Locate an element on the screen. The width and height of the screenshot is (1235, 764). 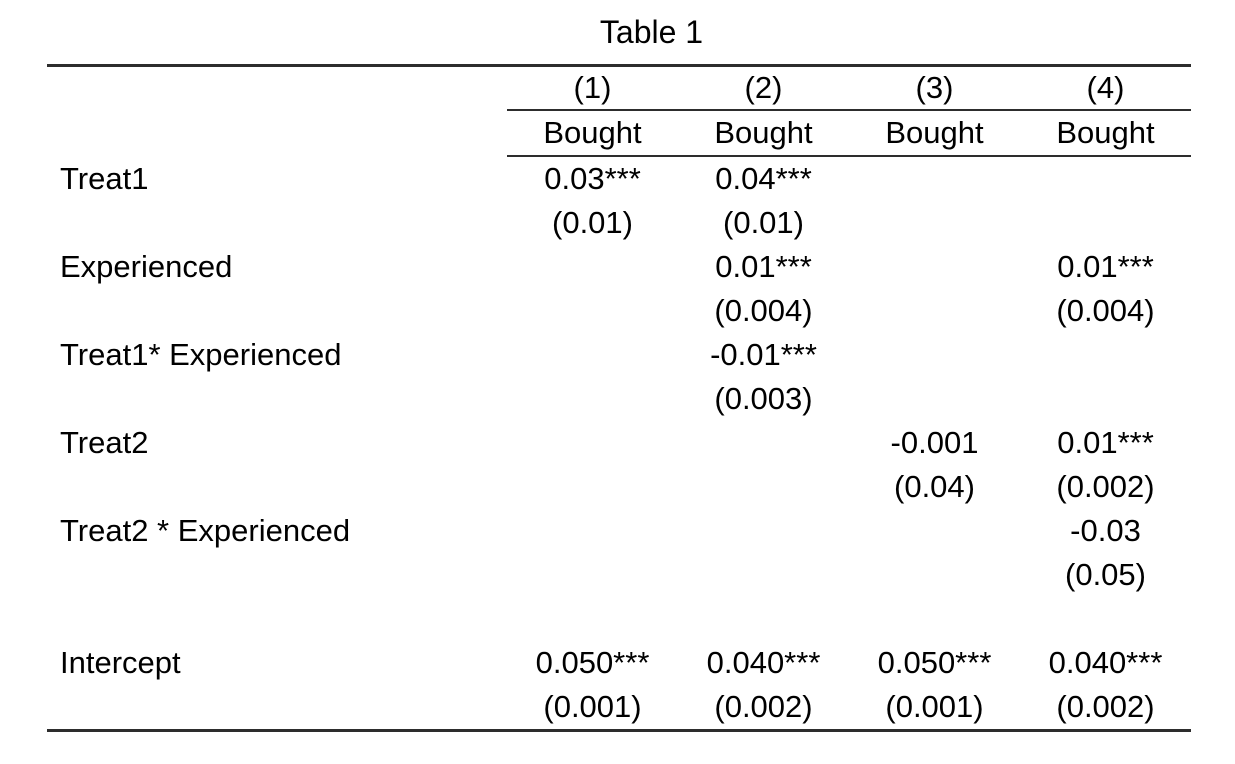
standard-error-row: (0.004) (0.004) is located at coordinates (619, 311).